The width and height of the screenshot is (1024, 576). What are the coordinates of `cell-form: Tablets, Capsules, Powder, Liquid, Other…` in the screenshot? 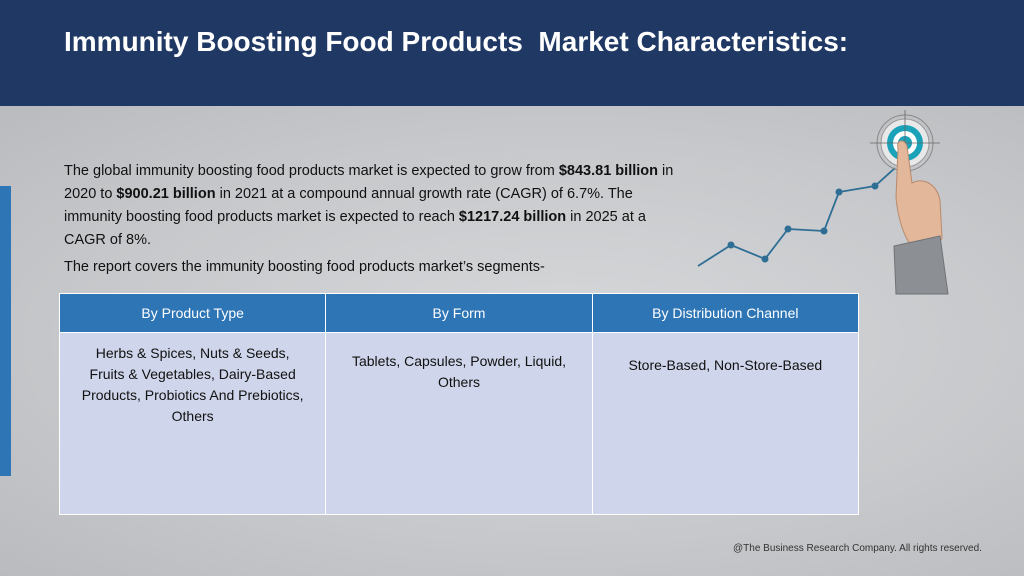 It's located at (459, 423).